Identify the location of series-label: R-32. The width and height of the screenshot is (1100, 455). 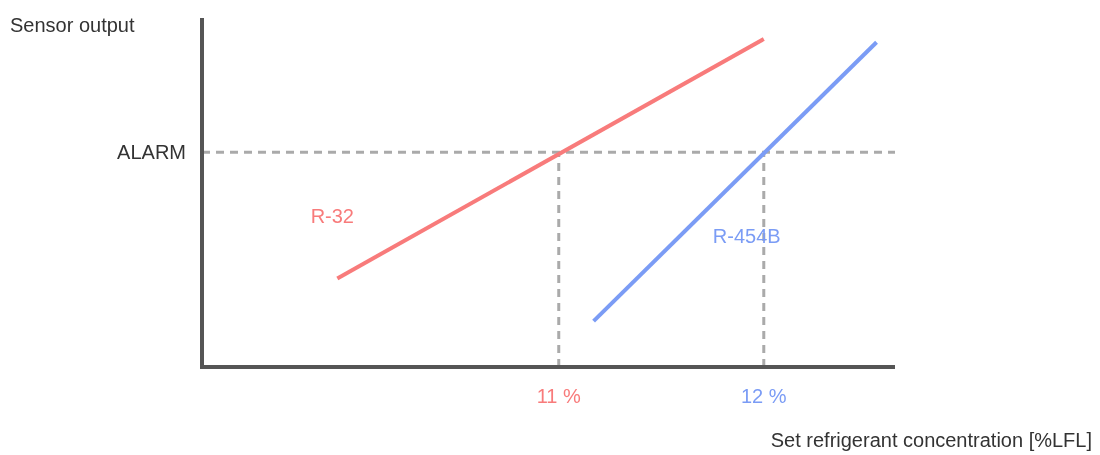
(332, 216).